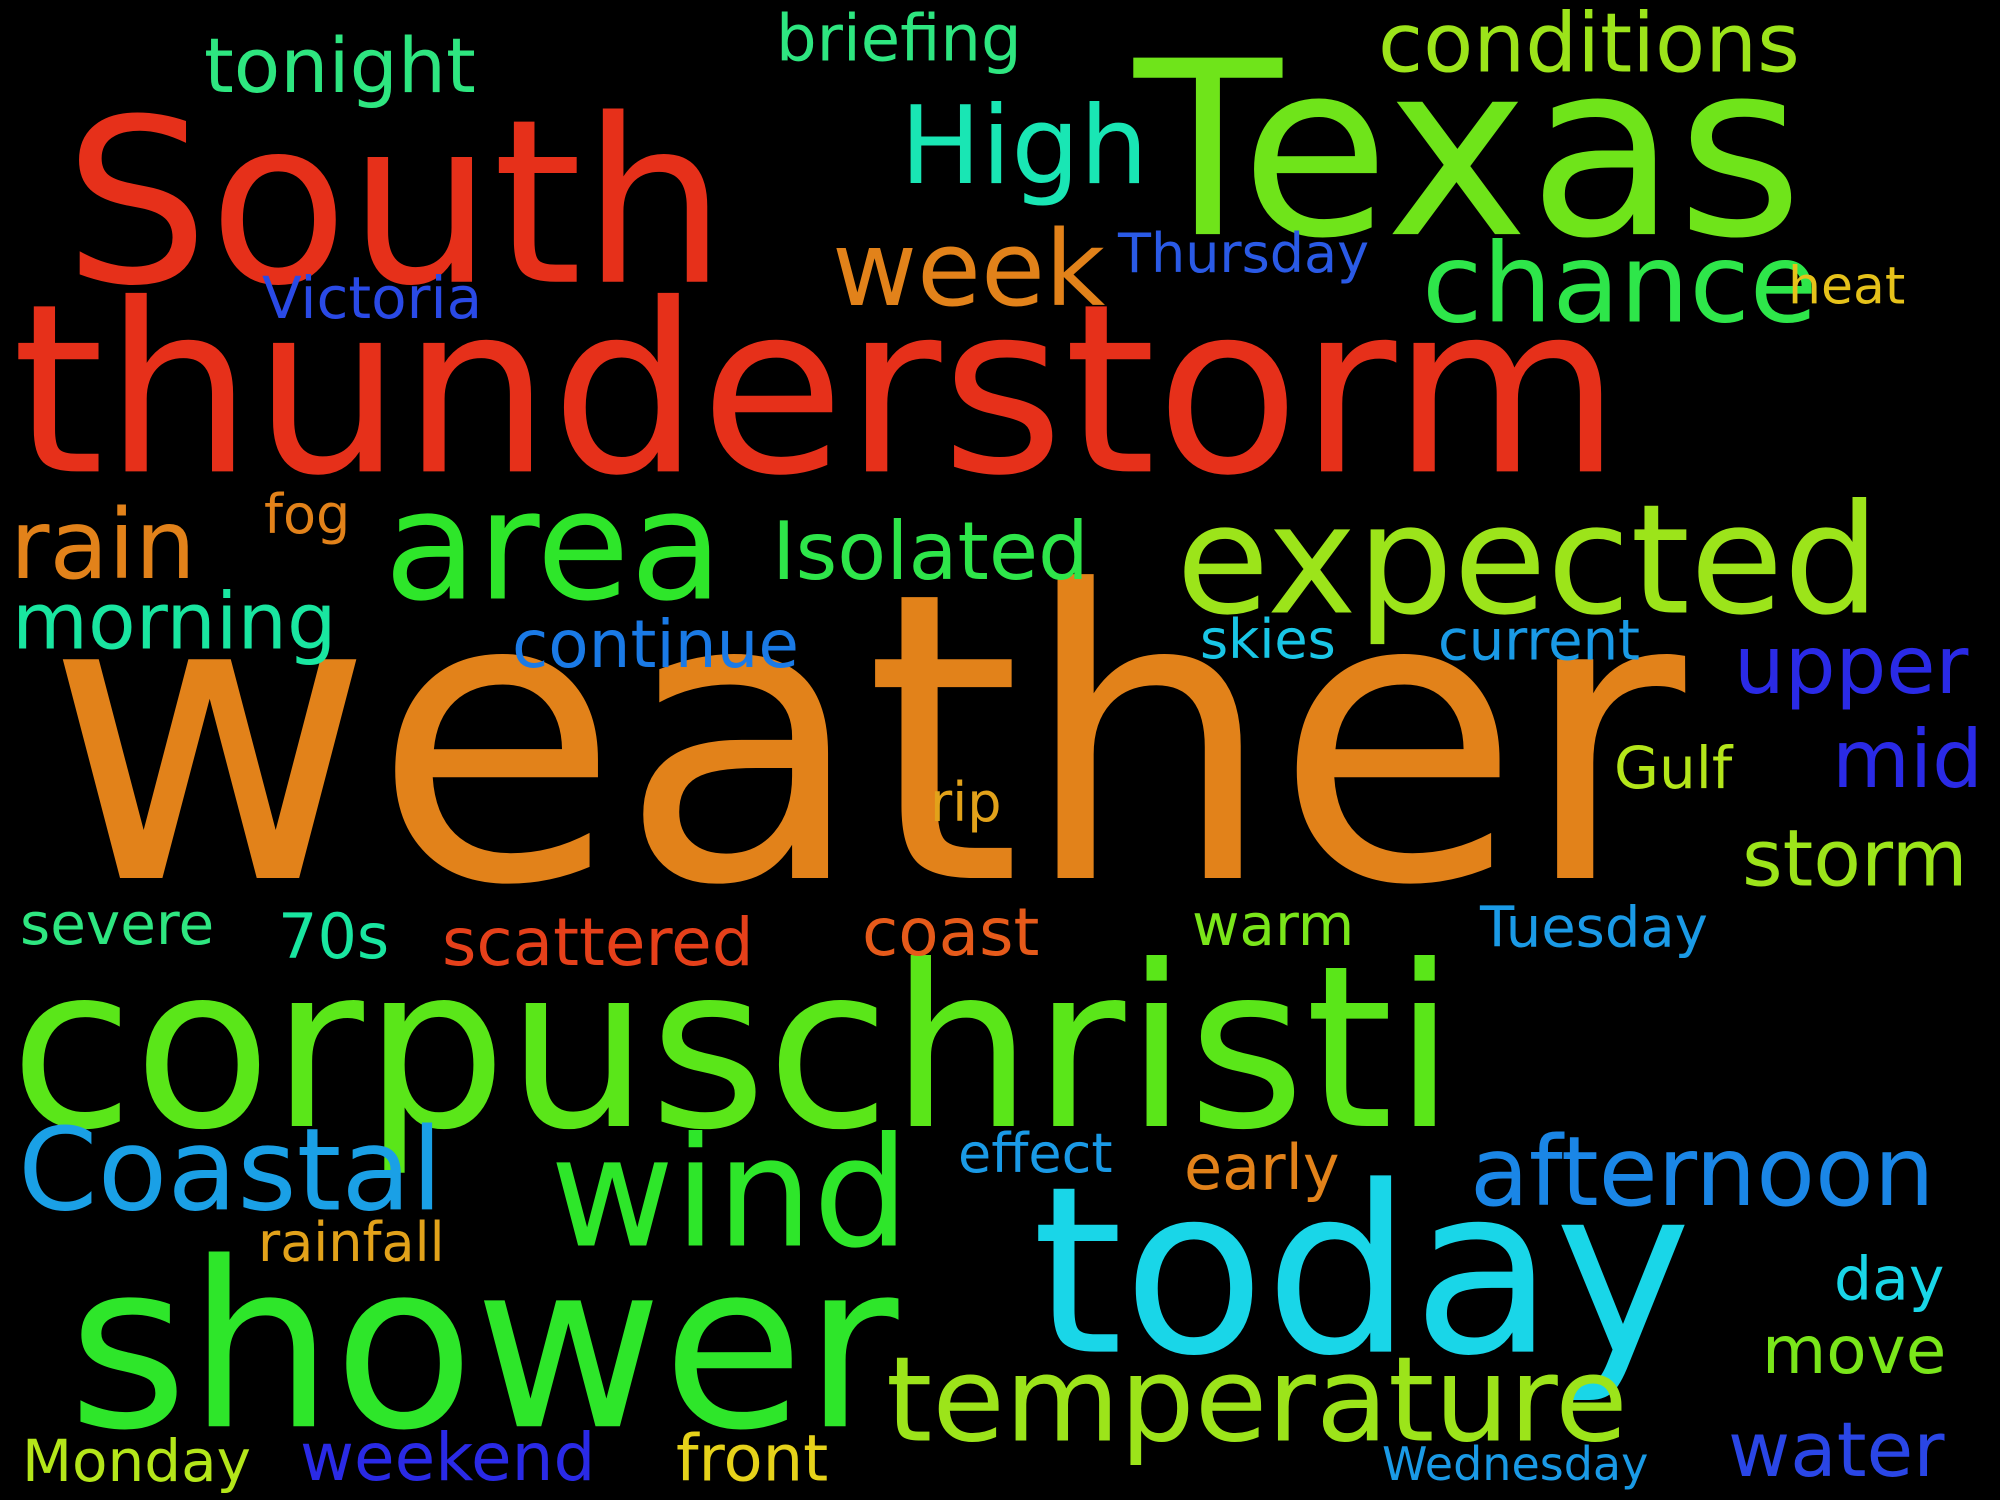 This screenshot has height=1500, width=2000. Describe the element at coordinates (1847, 286) in the screenshot. I see `word-heat: heat` at that location.